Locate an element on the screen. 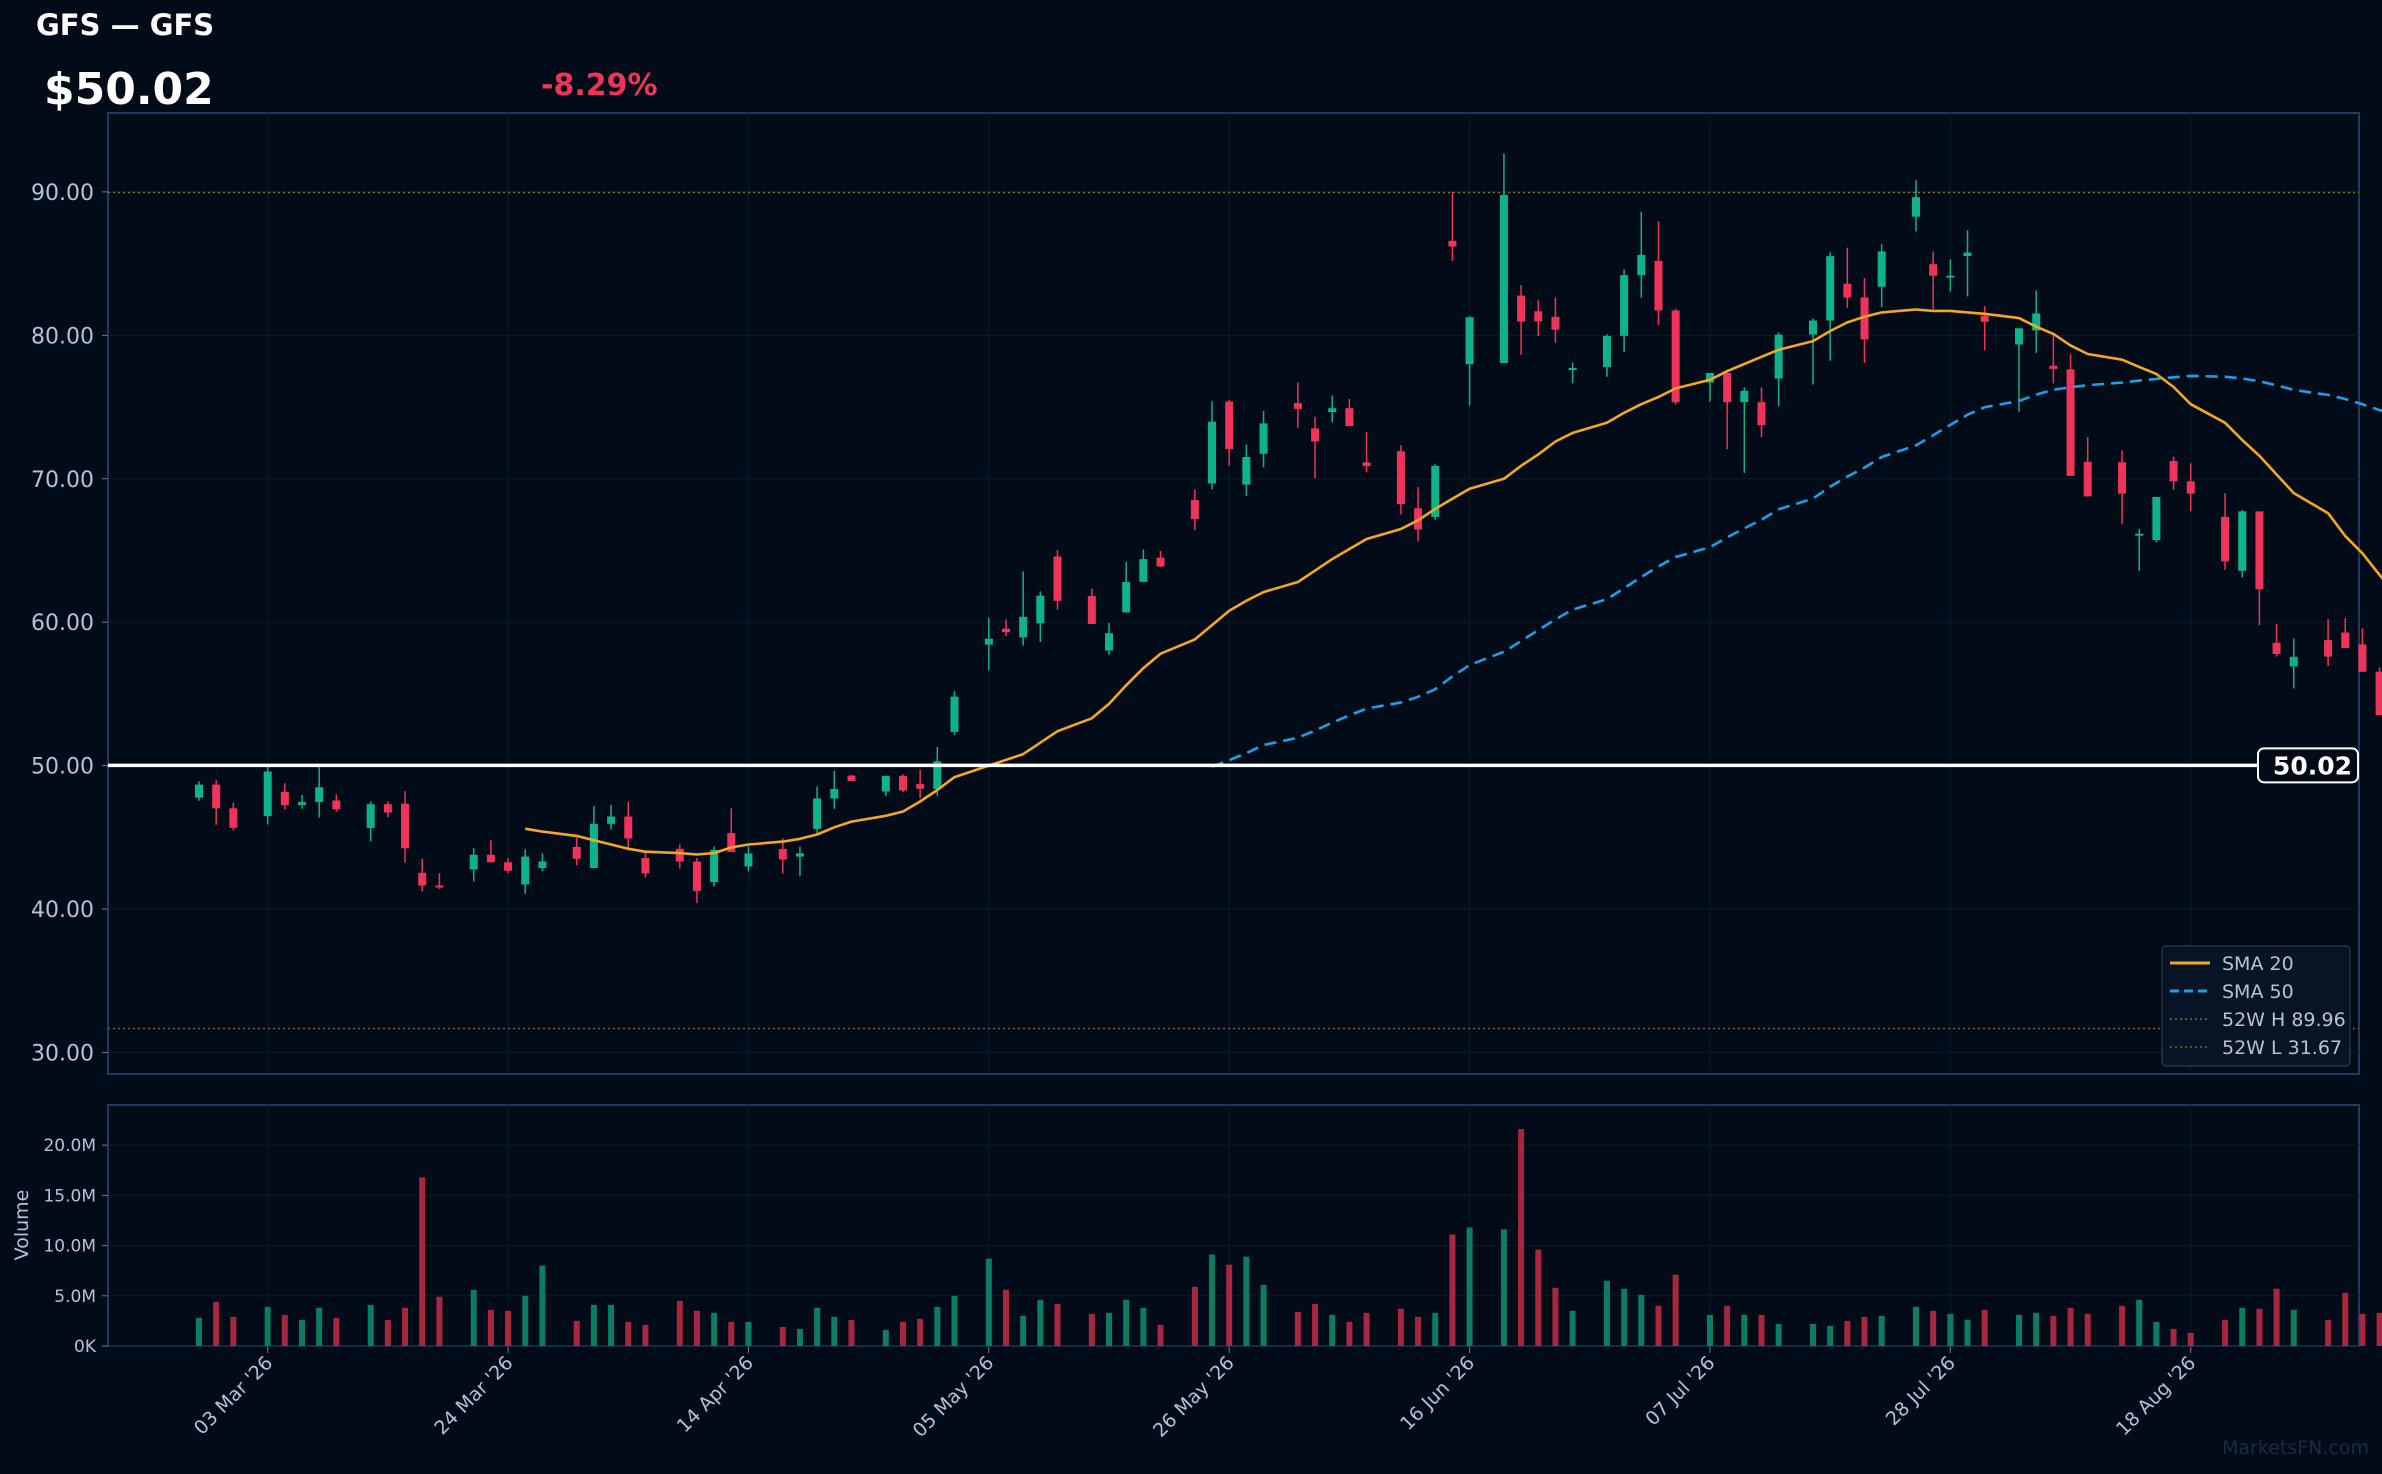  legend-entry: 52W L 31.67 is located at coordinates (2282, 1048).